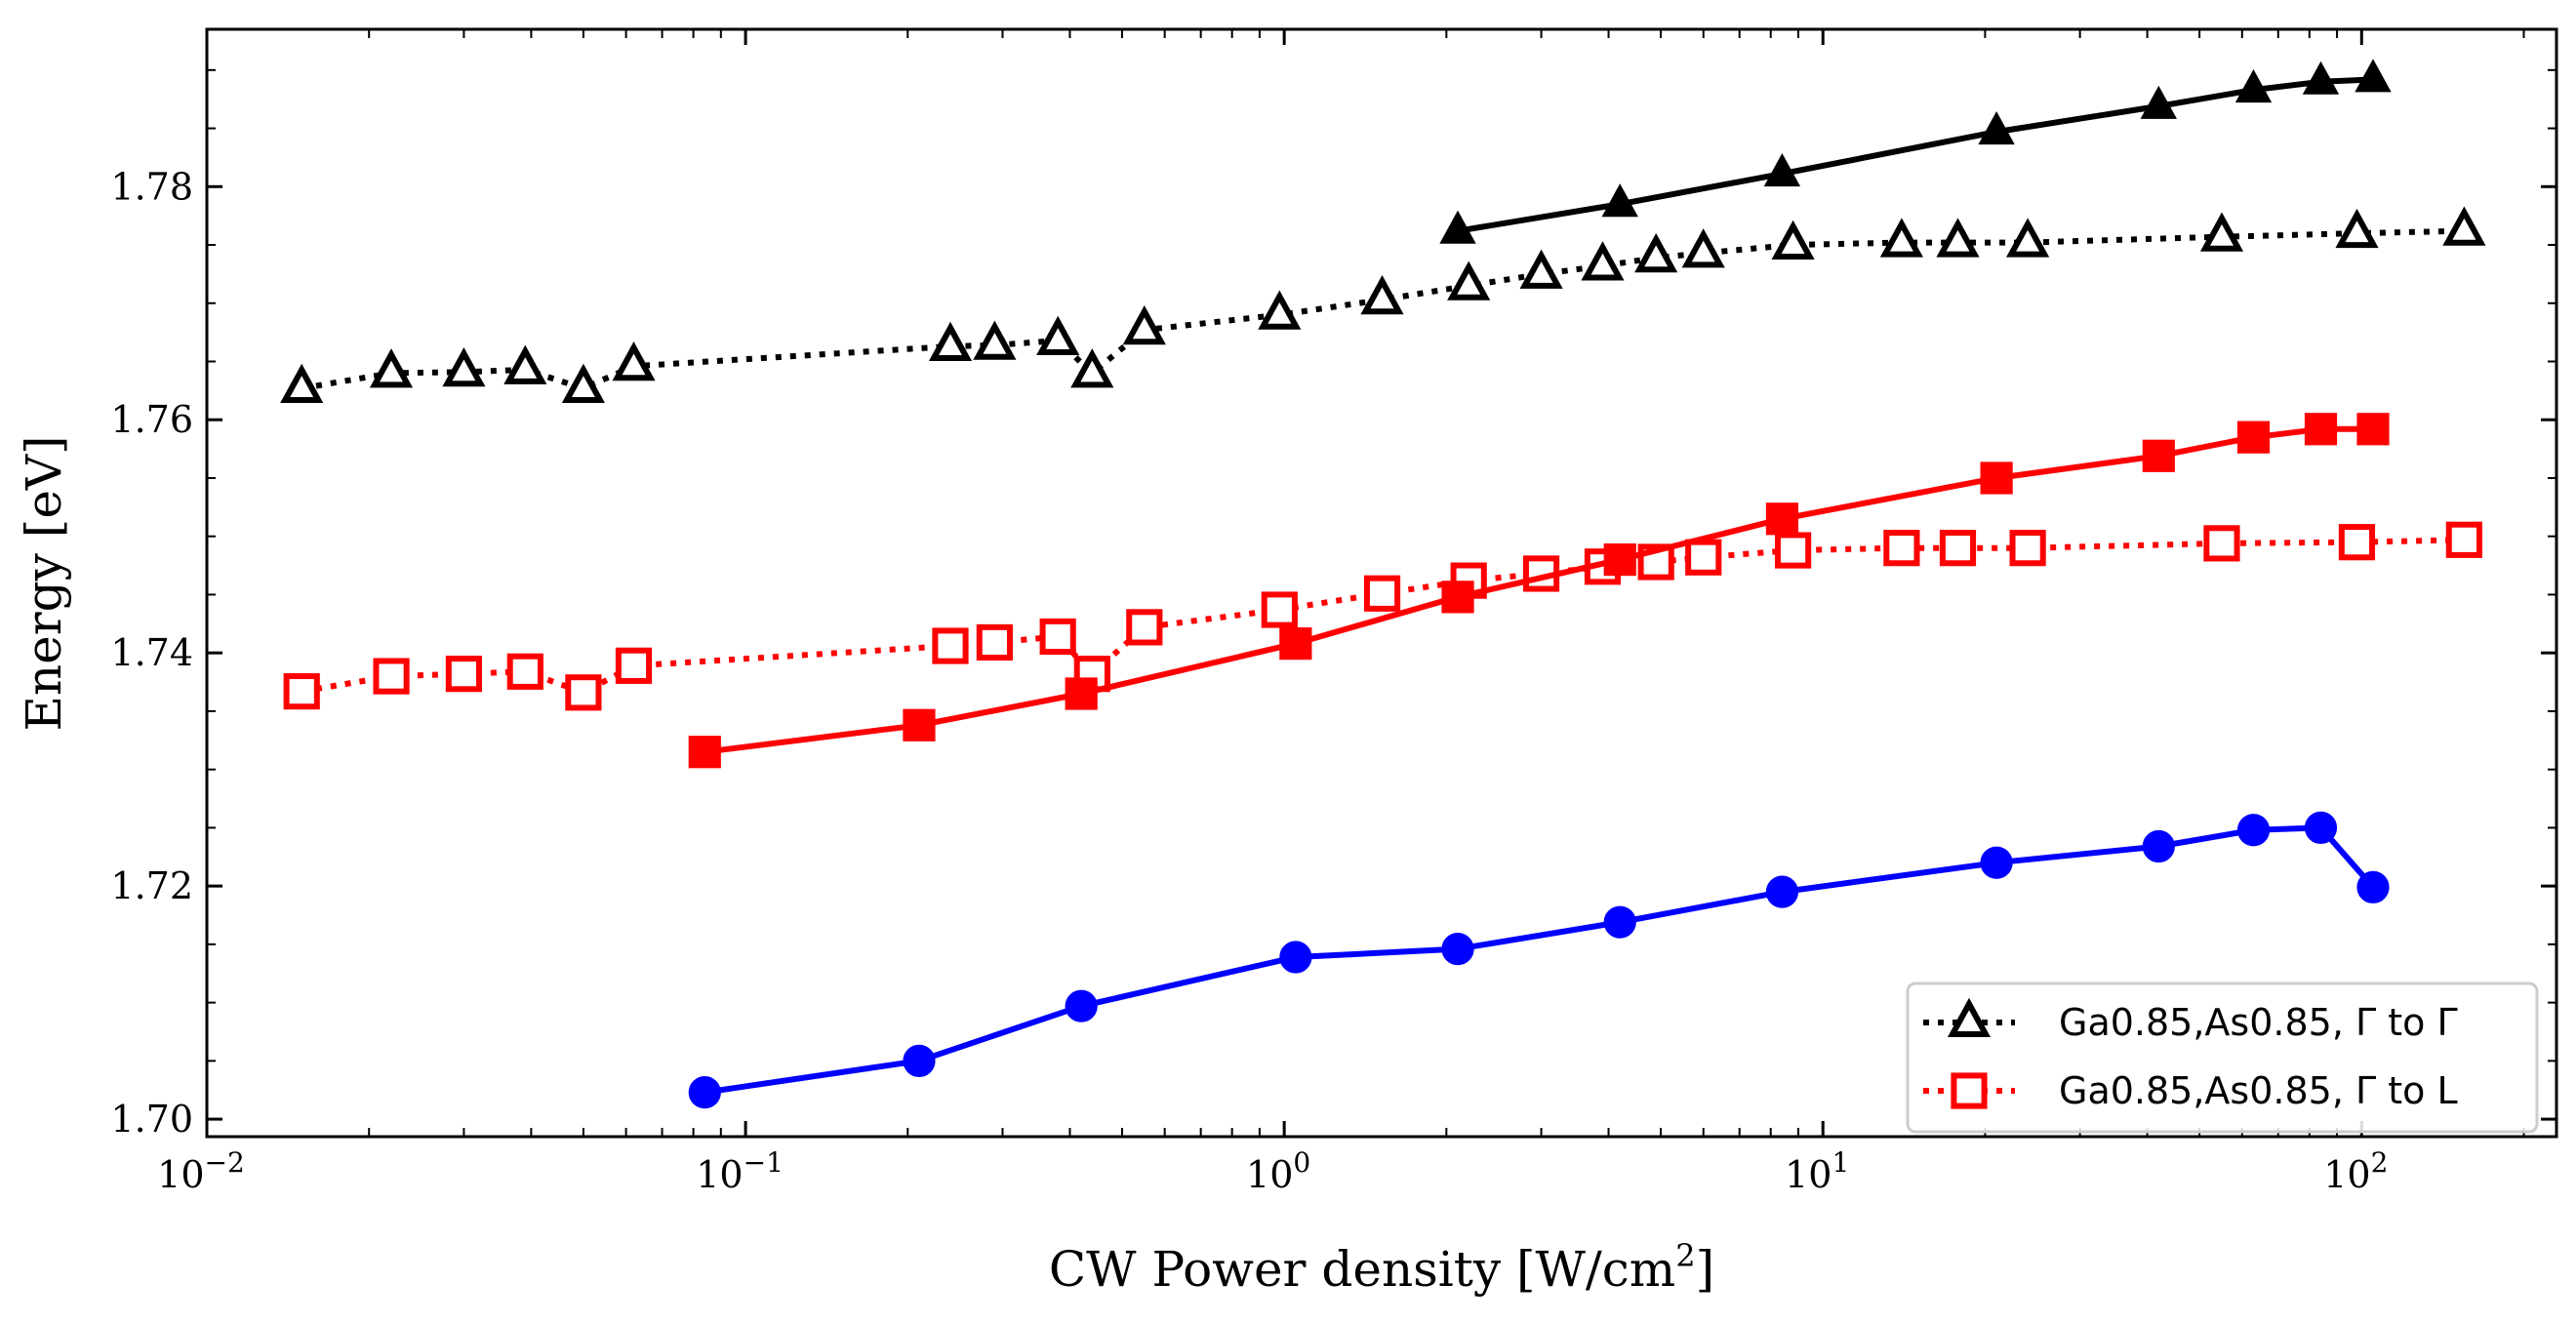 This screenshot has width=2576, height=1323. I want to click on y-tick-label-2: 1.74, so click(151, 653).